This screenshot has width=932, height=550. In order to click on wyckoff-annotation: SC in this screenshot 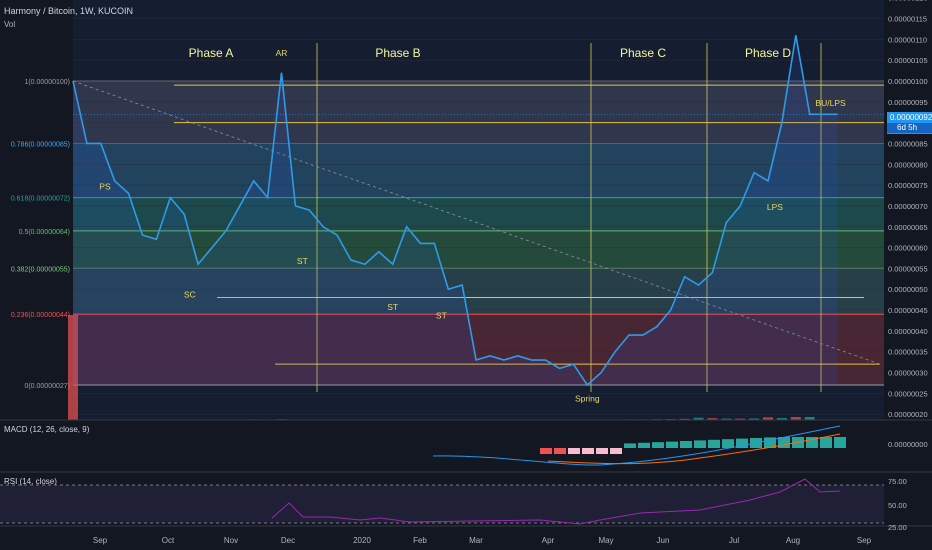, I will do `click(190, 295)`.